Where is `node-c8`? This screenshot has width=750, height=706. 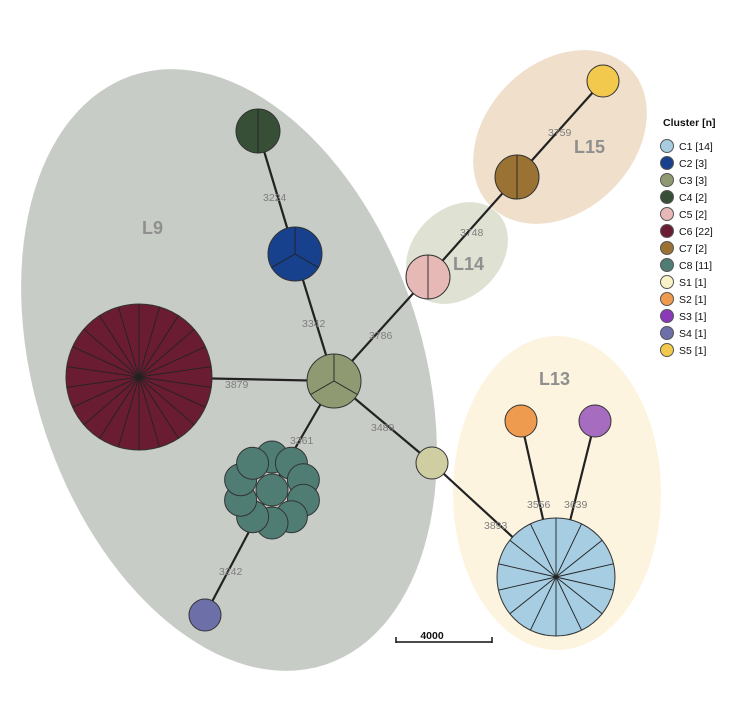
node-c8 is located at coordinates (272, 490).